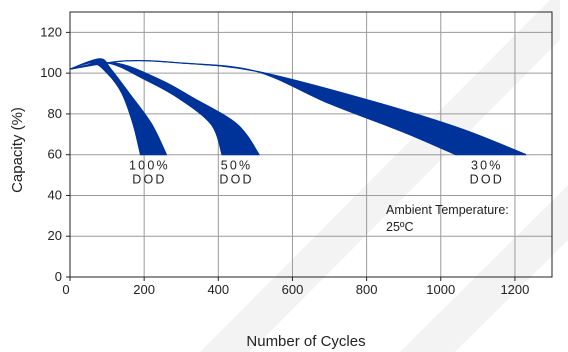 Image resolution: width=568 pixels, height=352 pixels. Describe the element at coordinates (440, 289) in the screenshot. I see `x-tick-label: 1000` at that location.